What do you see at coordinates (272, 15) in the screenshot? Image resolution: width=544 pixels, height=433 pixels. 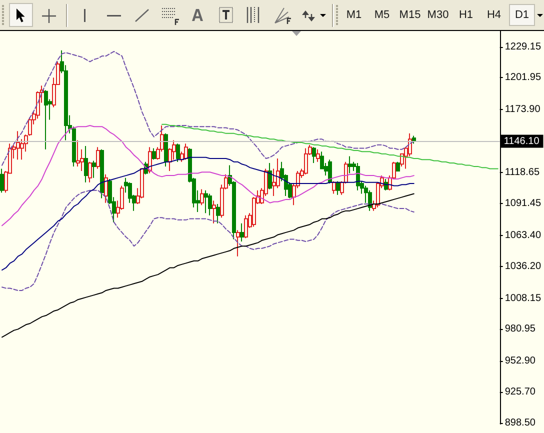 I see `toolbar: M1 M5 M15 M30 H1 H4 D1` at bounding box center [272, 15].